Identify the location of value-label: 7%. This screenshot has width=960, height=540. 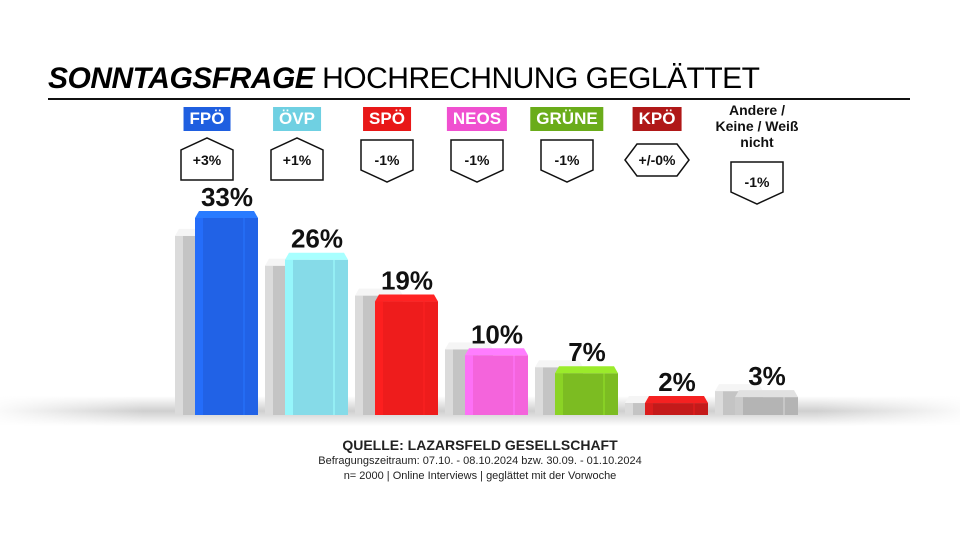
(587, 352).